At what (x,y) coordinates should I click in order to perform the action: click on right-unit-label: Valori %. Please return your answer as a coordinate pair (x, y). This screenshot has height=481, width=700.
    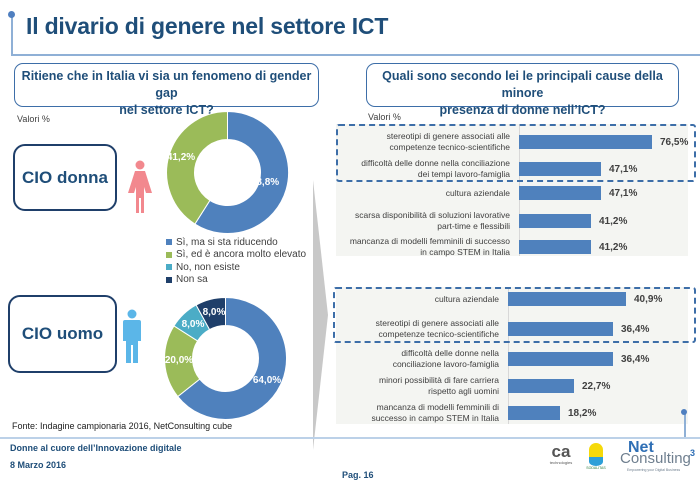
    Looking at the image, I should click on (384, 117).